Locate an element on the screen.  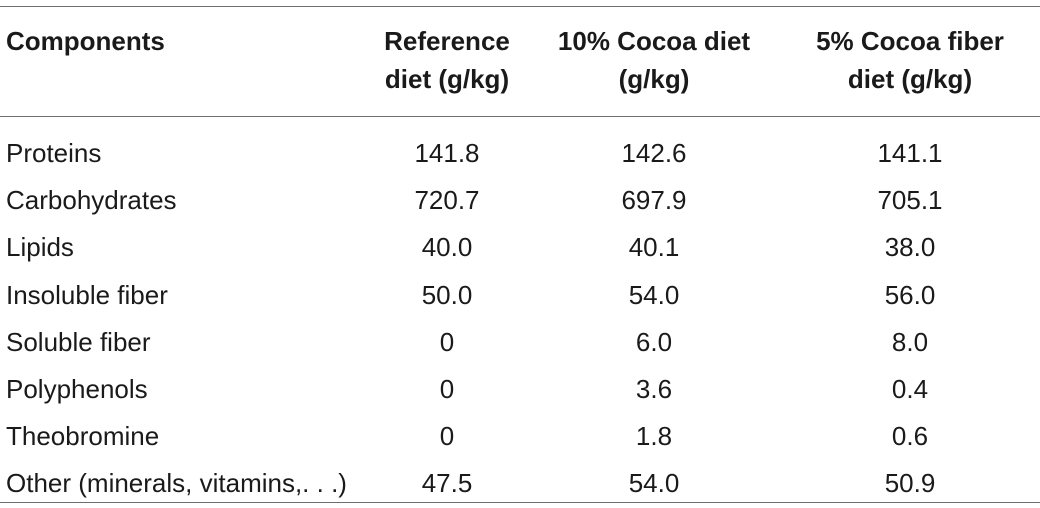
header-cocoa-diet-line-1: 10% Cocoa diet is located at coordinates (654, 41).